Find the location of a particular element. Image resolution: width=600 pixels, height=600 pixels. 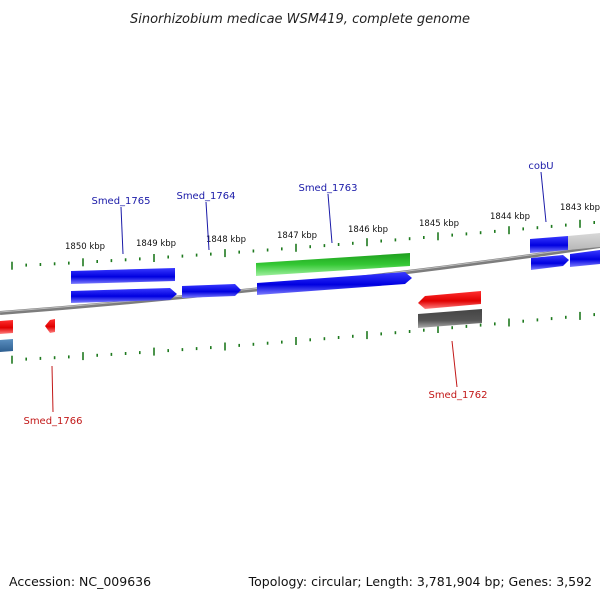

gene-smed-1765-outer is located at coordinates (123, 276).